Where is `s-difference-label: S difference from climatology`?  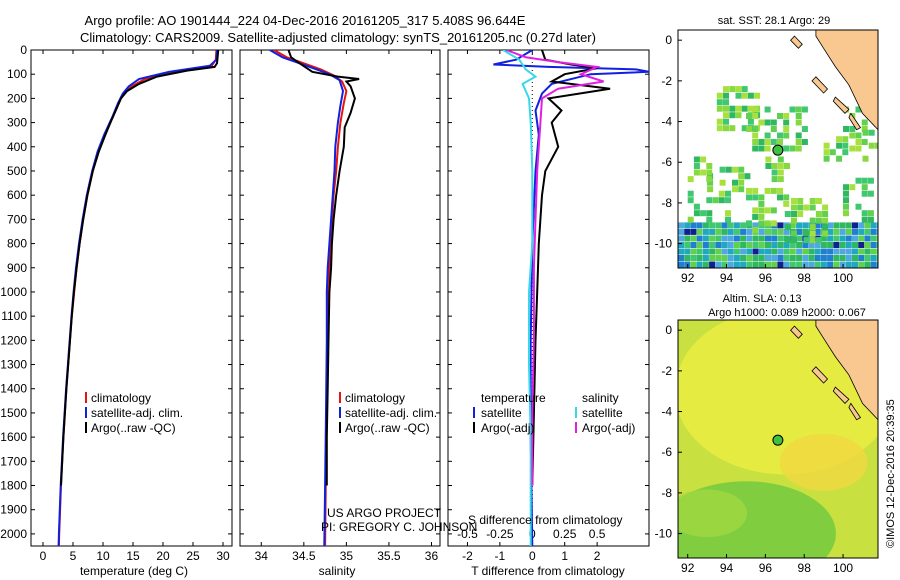
s-difference-label: S difference from climatology is located at coordinates (545, 520).